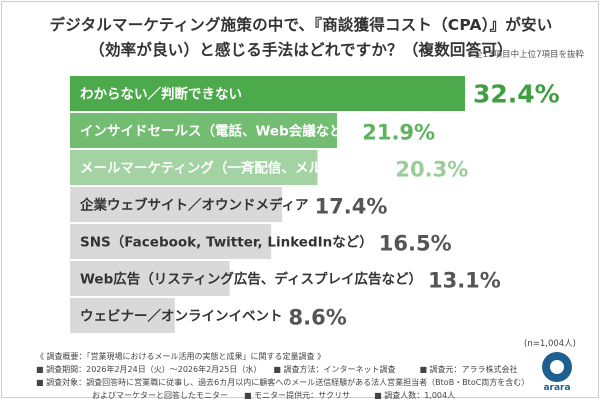 Image resolution: width=602 pixels, height=401 pixels. What do you see at coordinates (557, 388) in the screenshot?
I see `arara-logo-text: arara` at bounding box center [557, 388].